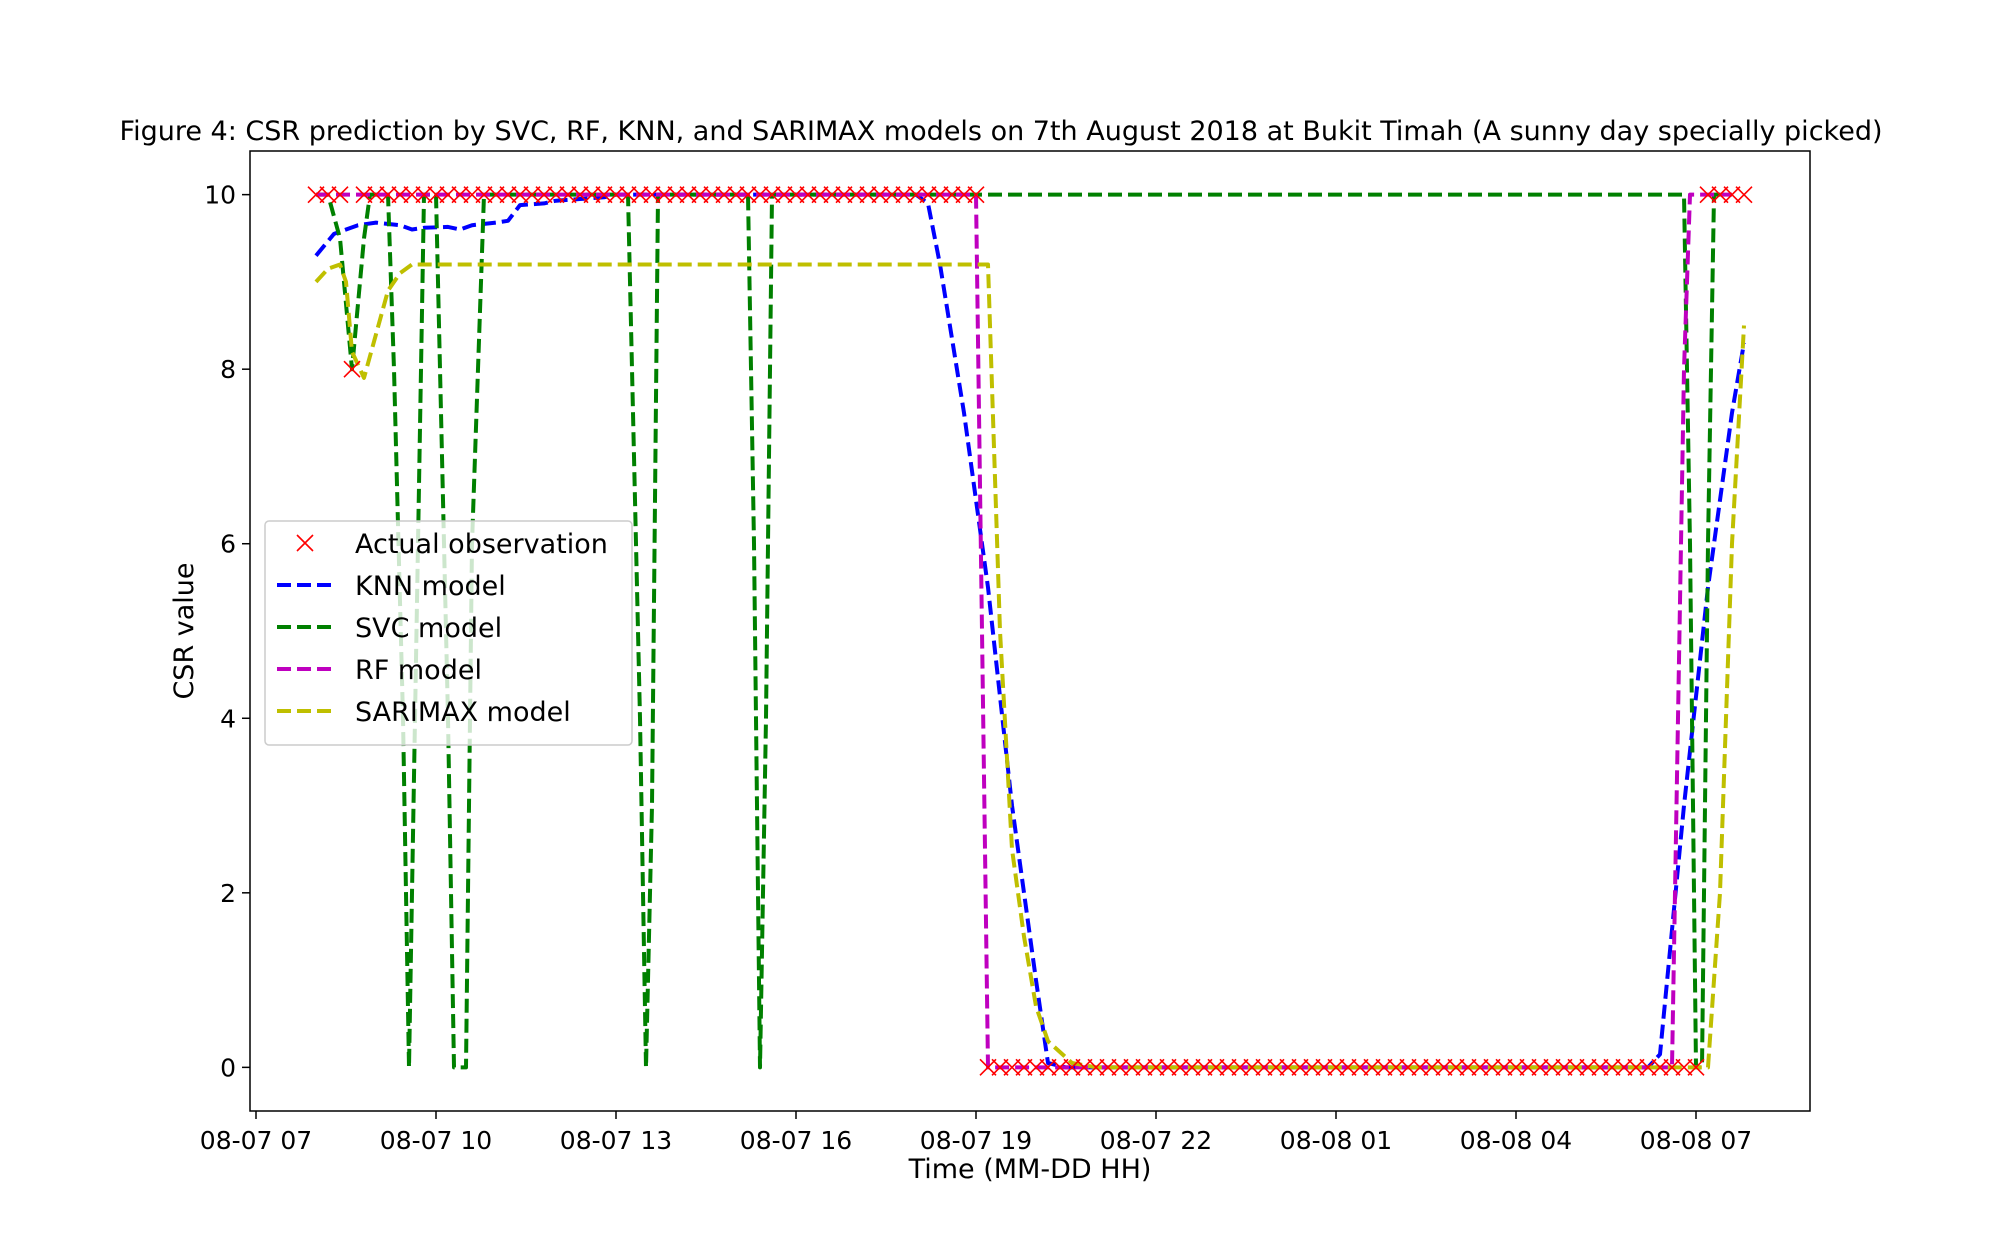 The width and height of the screenshot is (2000, 1238). I want to click on legend-label: KNN model, so click(430, 586).